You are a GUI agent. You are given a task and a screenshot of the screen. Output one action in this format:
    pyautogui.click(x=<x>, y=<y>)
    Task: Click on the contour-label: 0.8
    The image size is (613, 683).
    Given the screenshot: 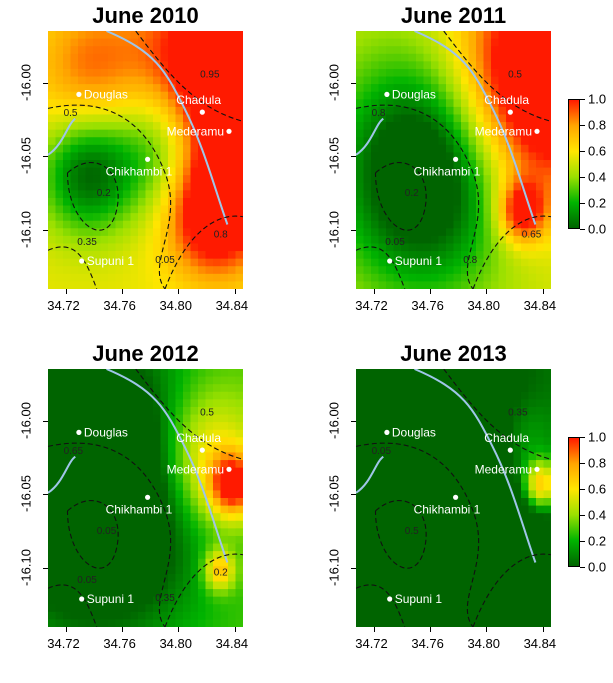 What is the action you would take?
    pyautogui.click(x=470, y=260)
    